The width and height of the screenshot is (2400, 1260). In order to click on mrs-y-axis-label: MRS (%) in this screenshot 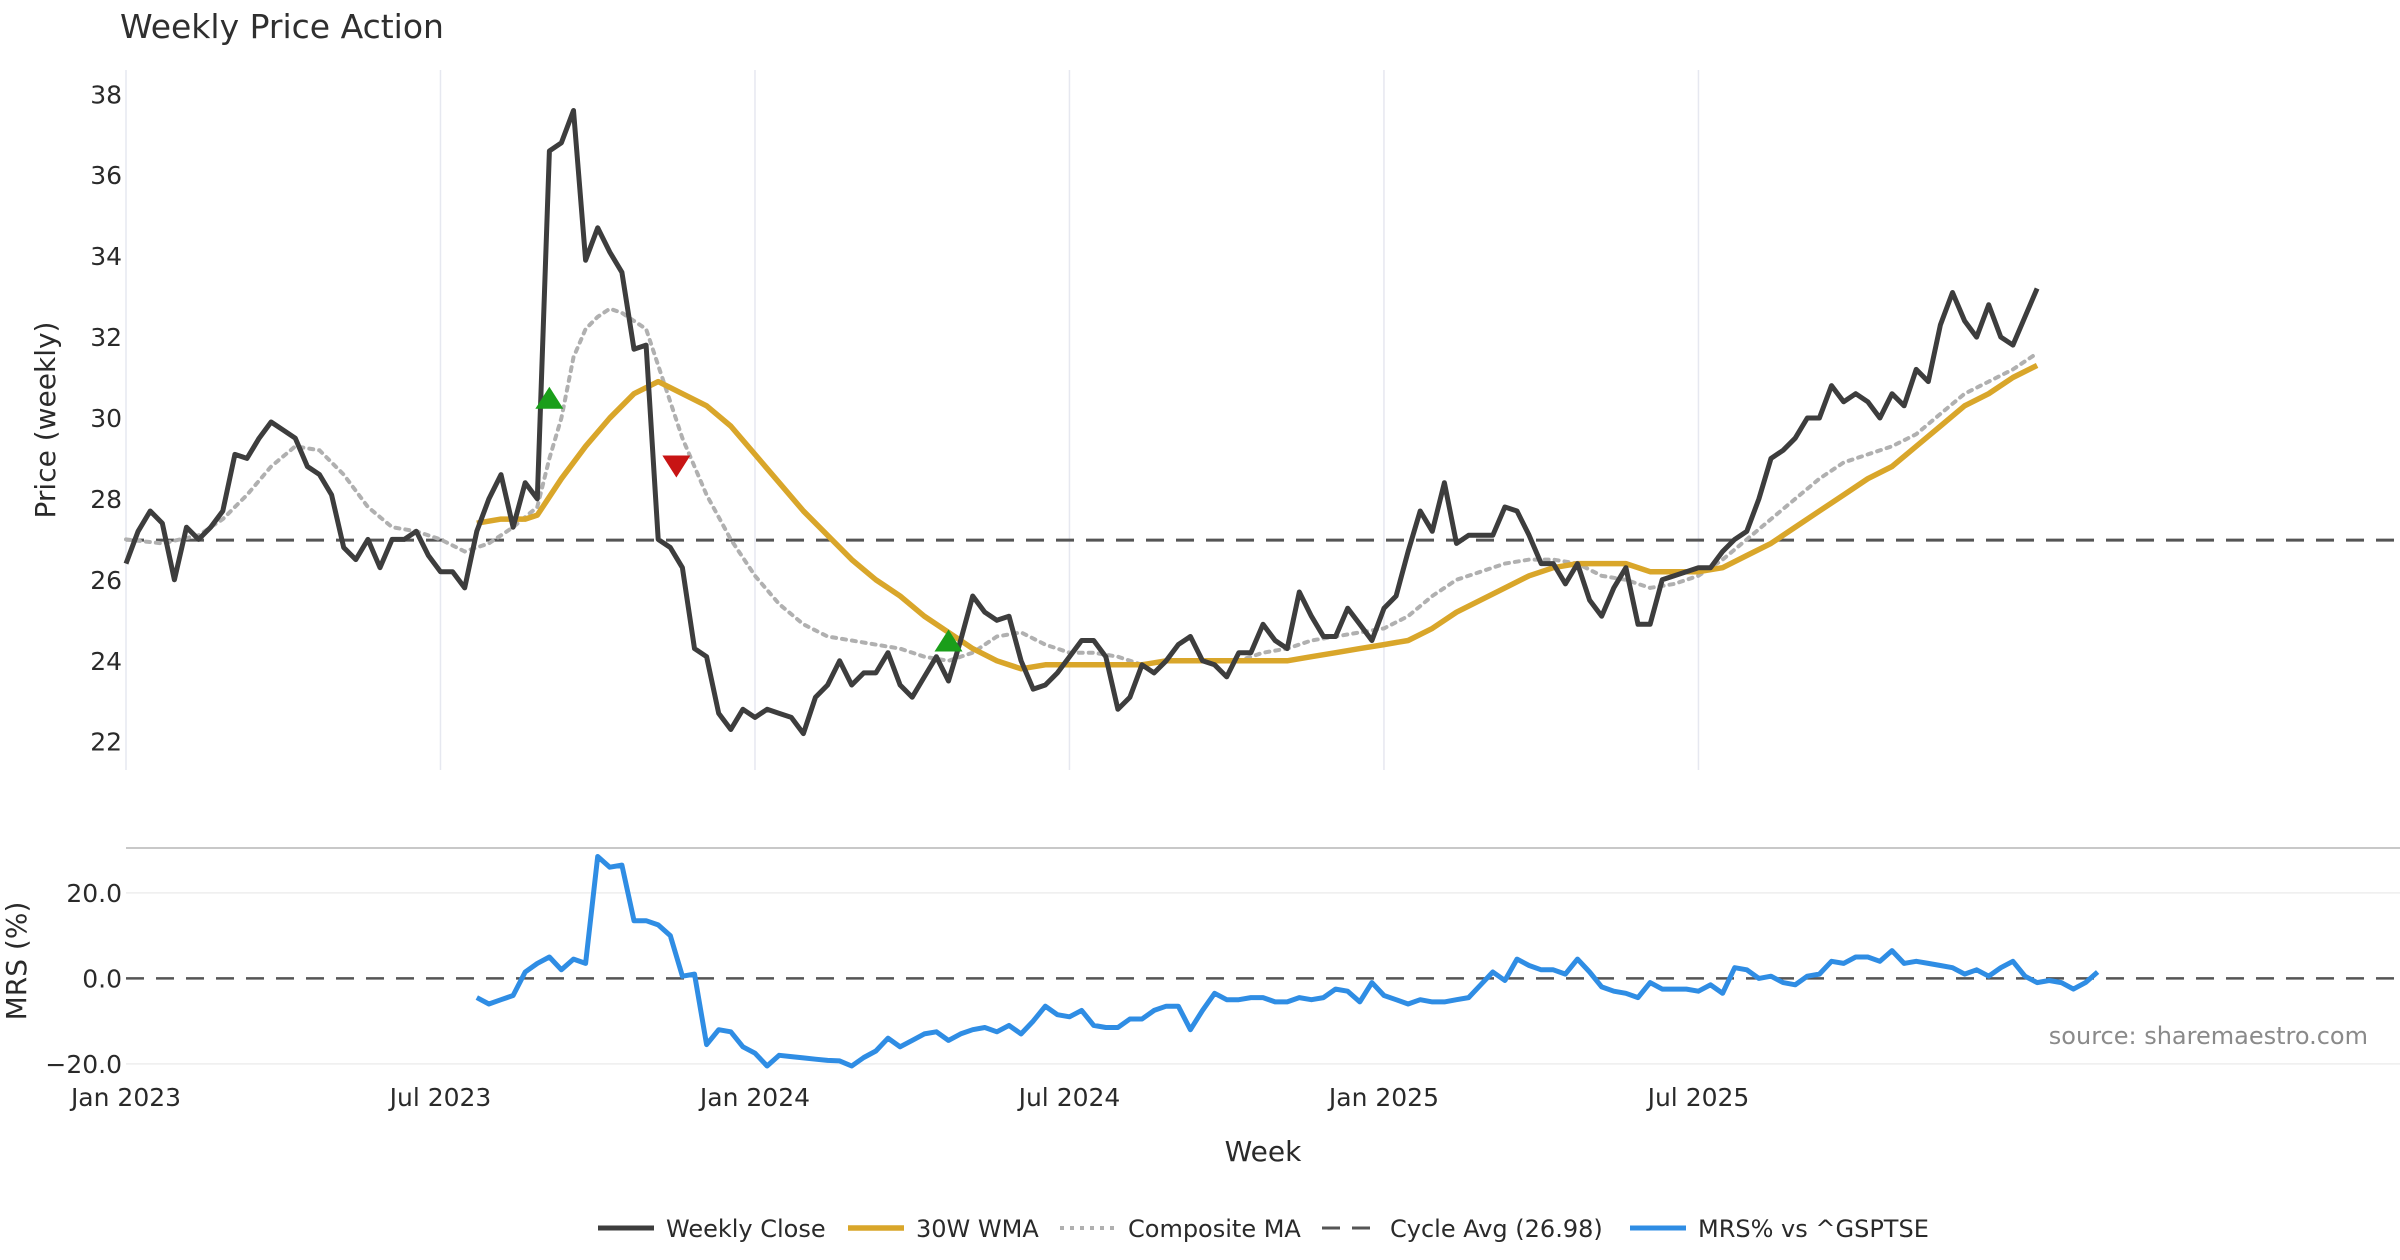, I will do `click(16, 961)`.